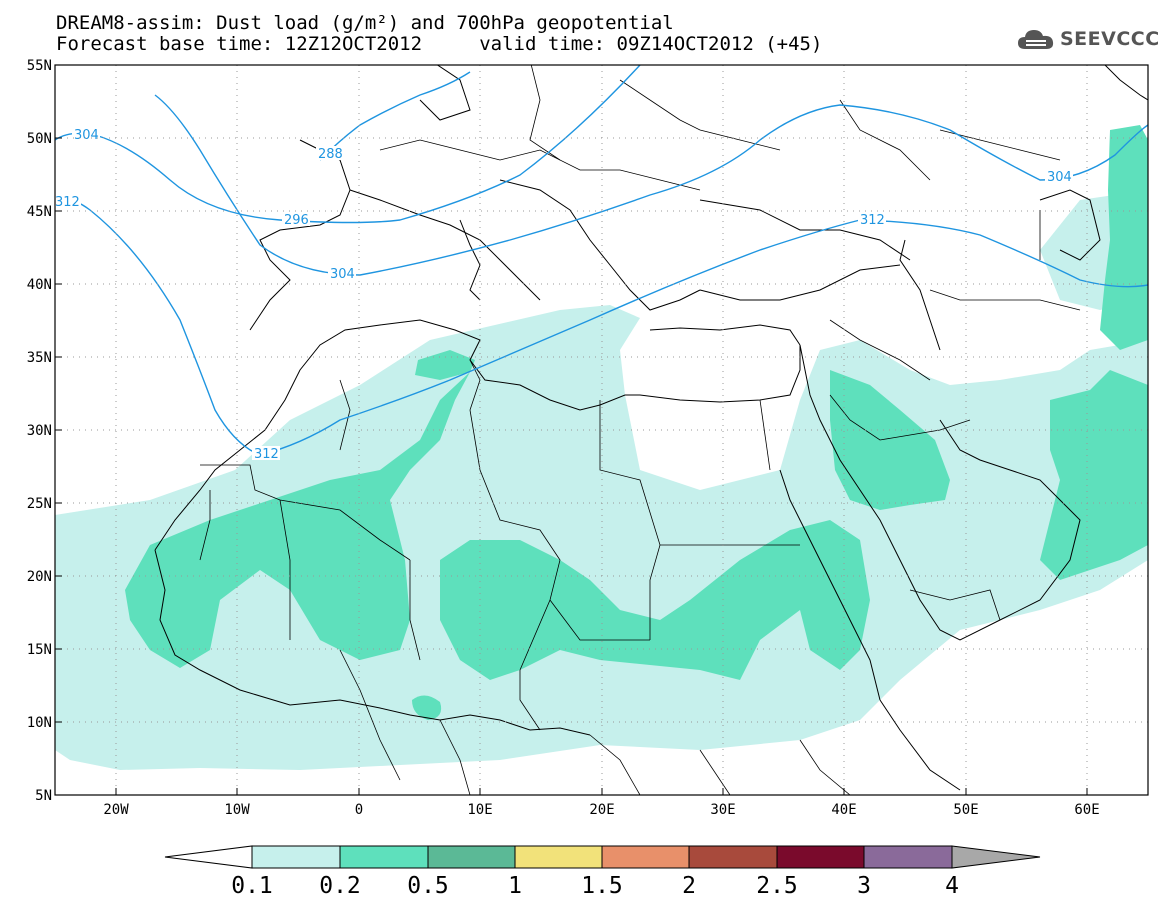 This screenshot has width=1165, height=907. I want to click on longitude-labels: 20W 10W 0 10E 20E 30E 40E 50E 60E, so click(601, 810).